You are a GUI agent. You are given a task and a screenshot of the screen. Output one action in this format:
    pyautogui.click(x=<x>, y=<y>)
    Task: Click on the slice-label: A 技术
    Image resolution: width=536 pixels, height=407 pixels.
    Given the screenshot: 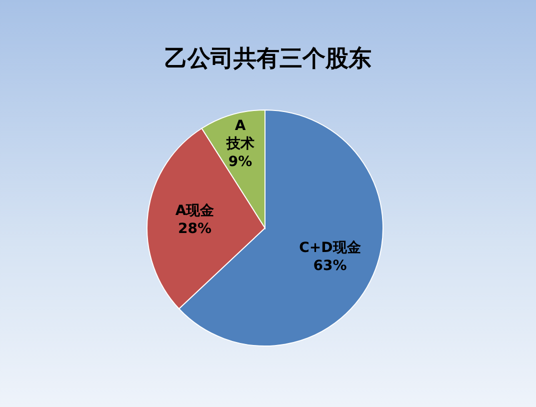 What is the action you would take?
    pyautogui.click(x=239, y=135)
    